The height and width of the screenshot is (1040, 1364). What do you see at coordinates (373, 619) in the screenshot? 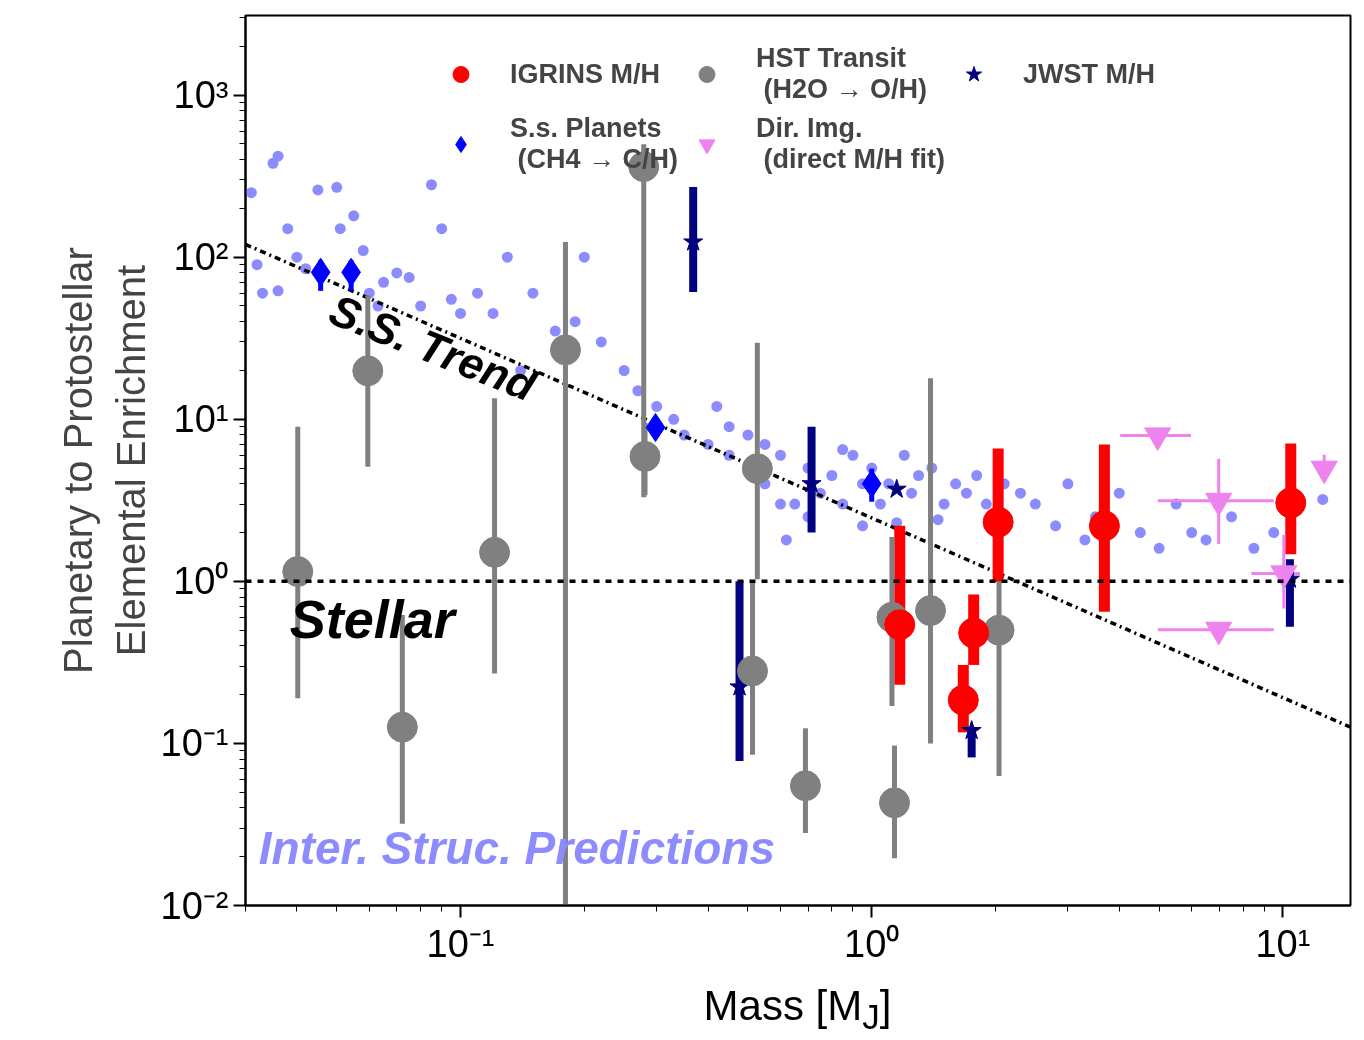
I see `ref-line-label: Stellar` at bounding box center [373, 619].